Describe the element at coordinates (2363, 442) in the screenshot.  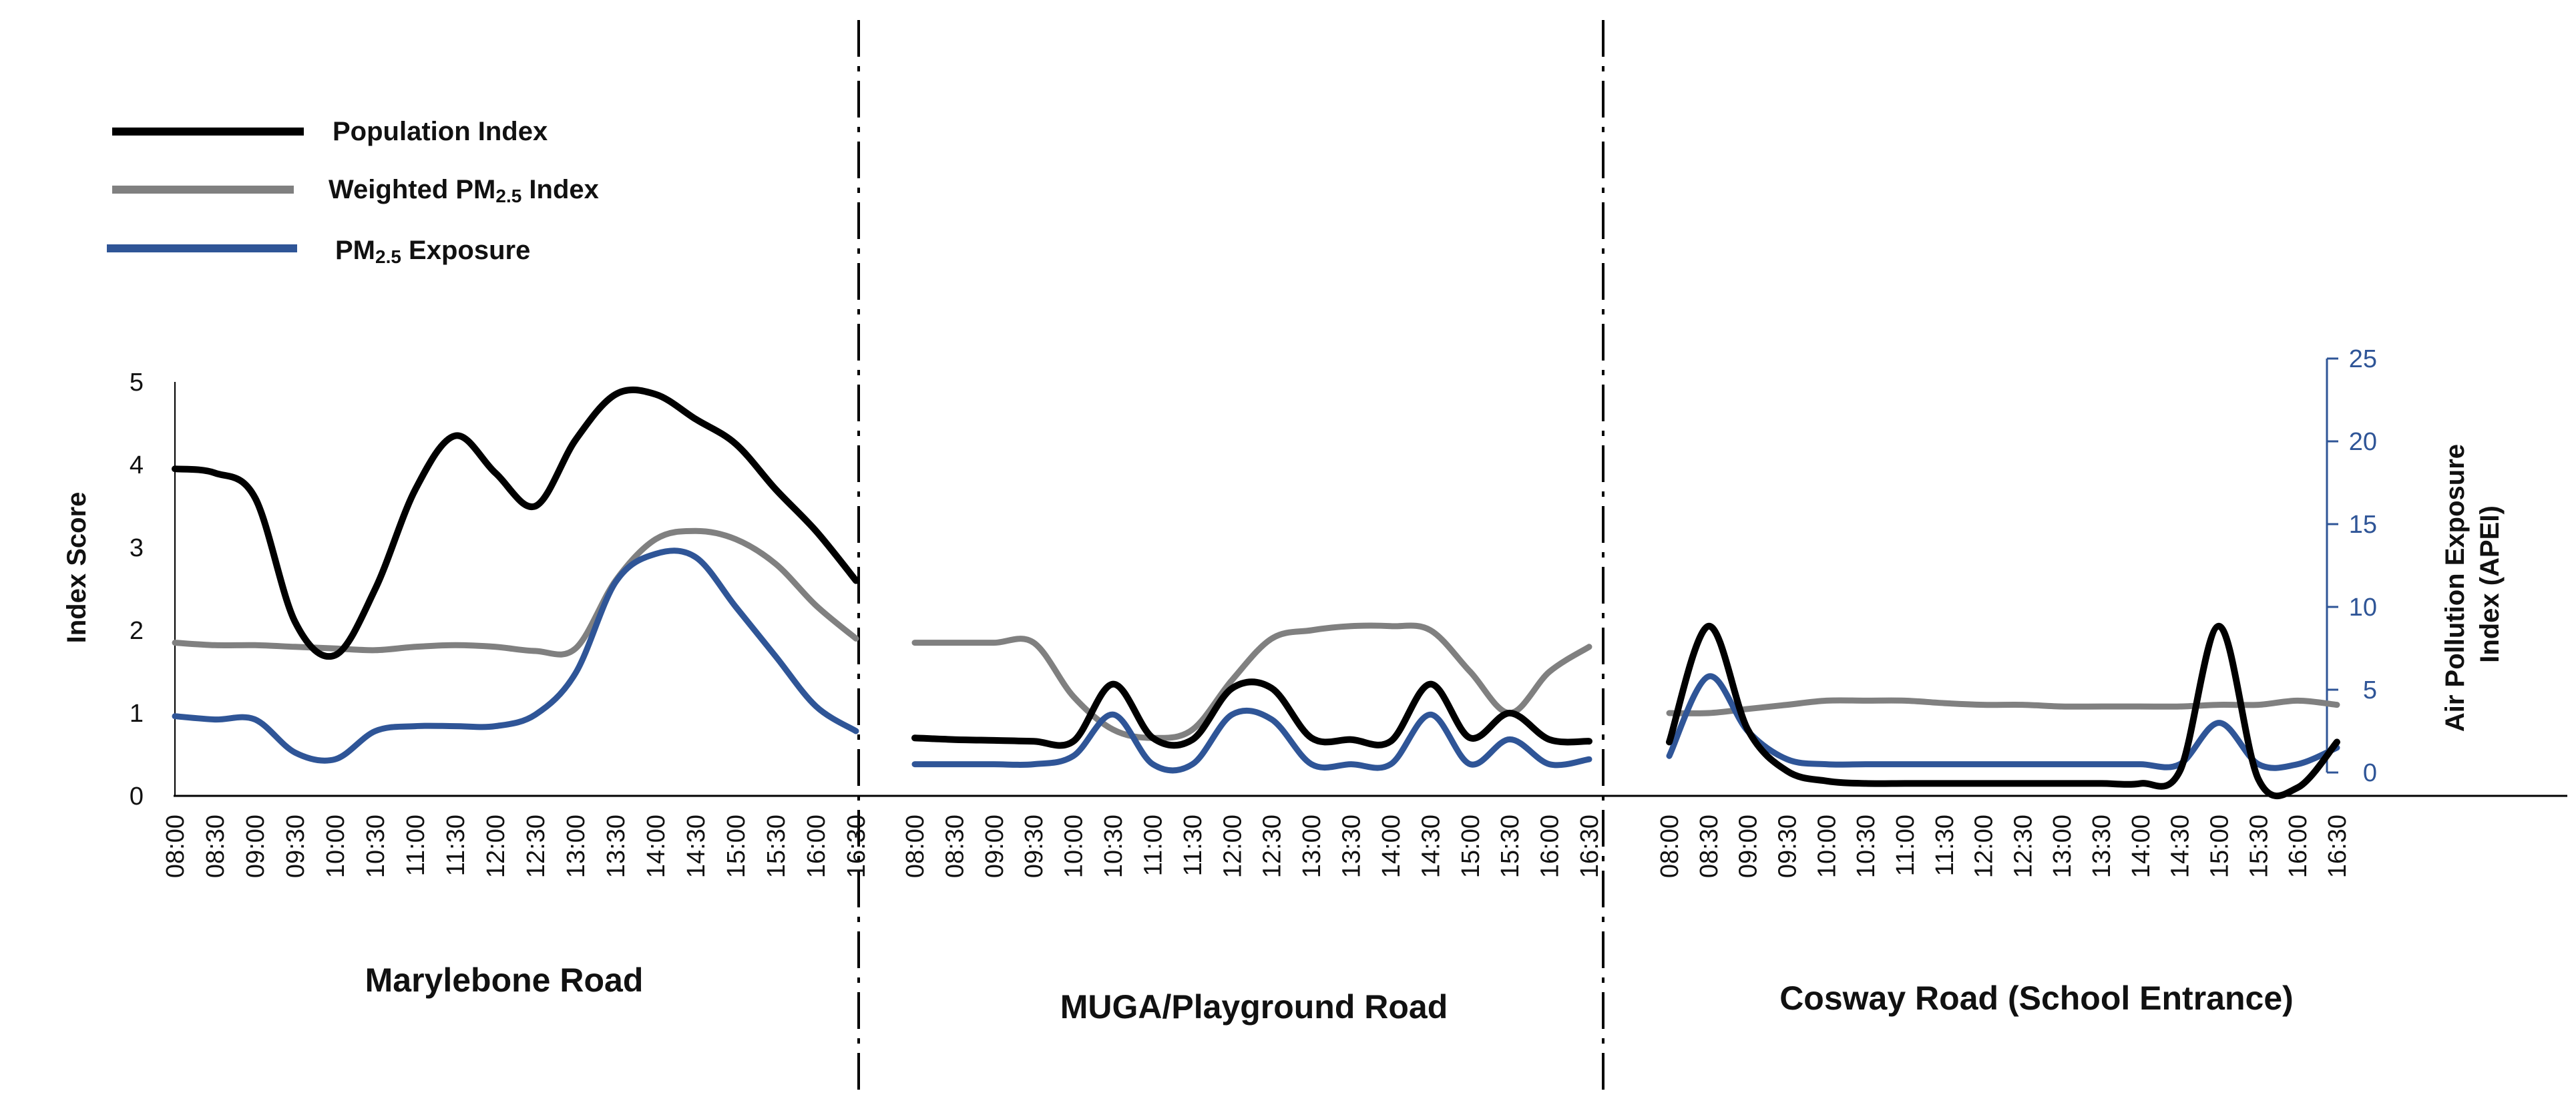
I see `y-right-tick-label: 20` at that location.